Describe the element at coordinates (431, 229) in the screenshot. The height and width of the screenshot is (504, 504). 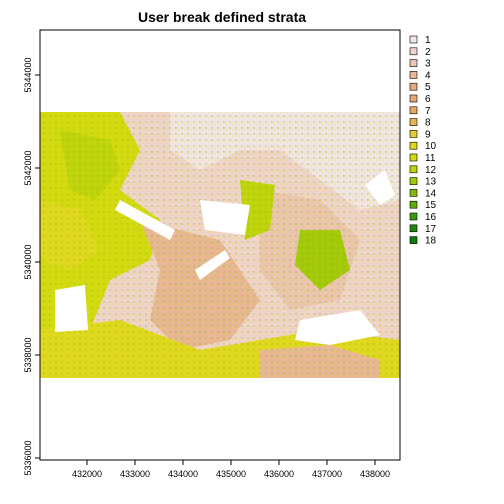
I see `legend-label: 17` at that location.